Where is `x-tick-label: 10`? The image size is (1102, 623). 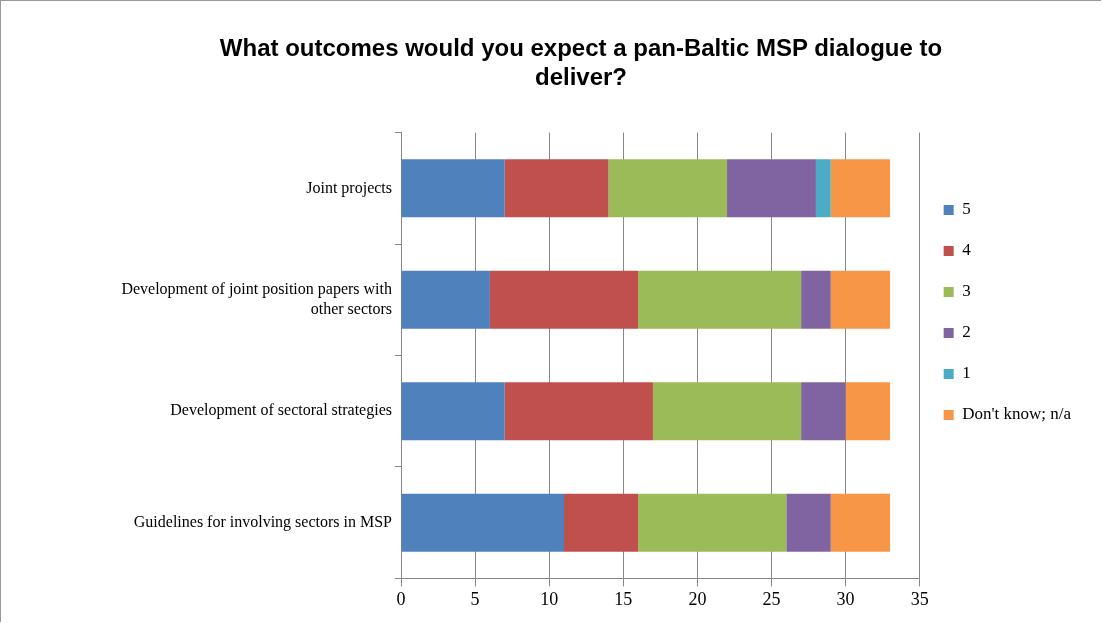
x-tick-label: 10 is located at coordinates (549, 598).